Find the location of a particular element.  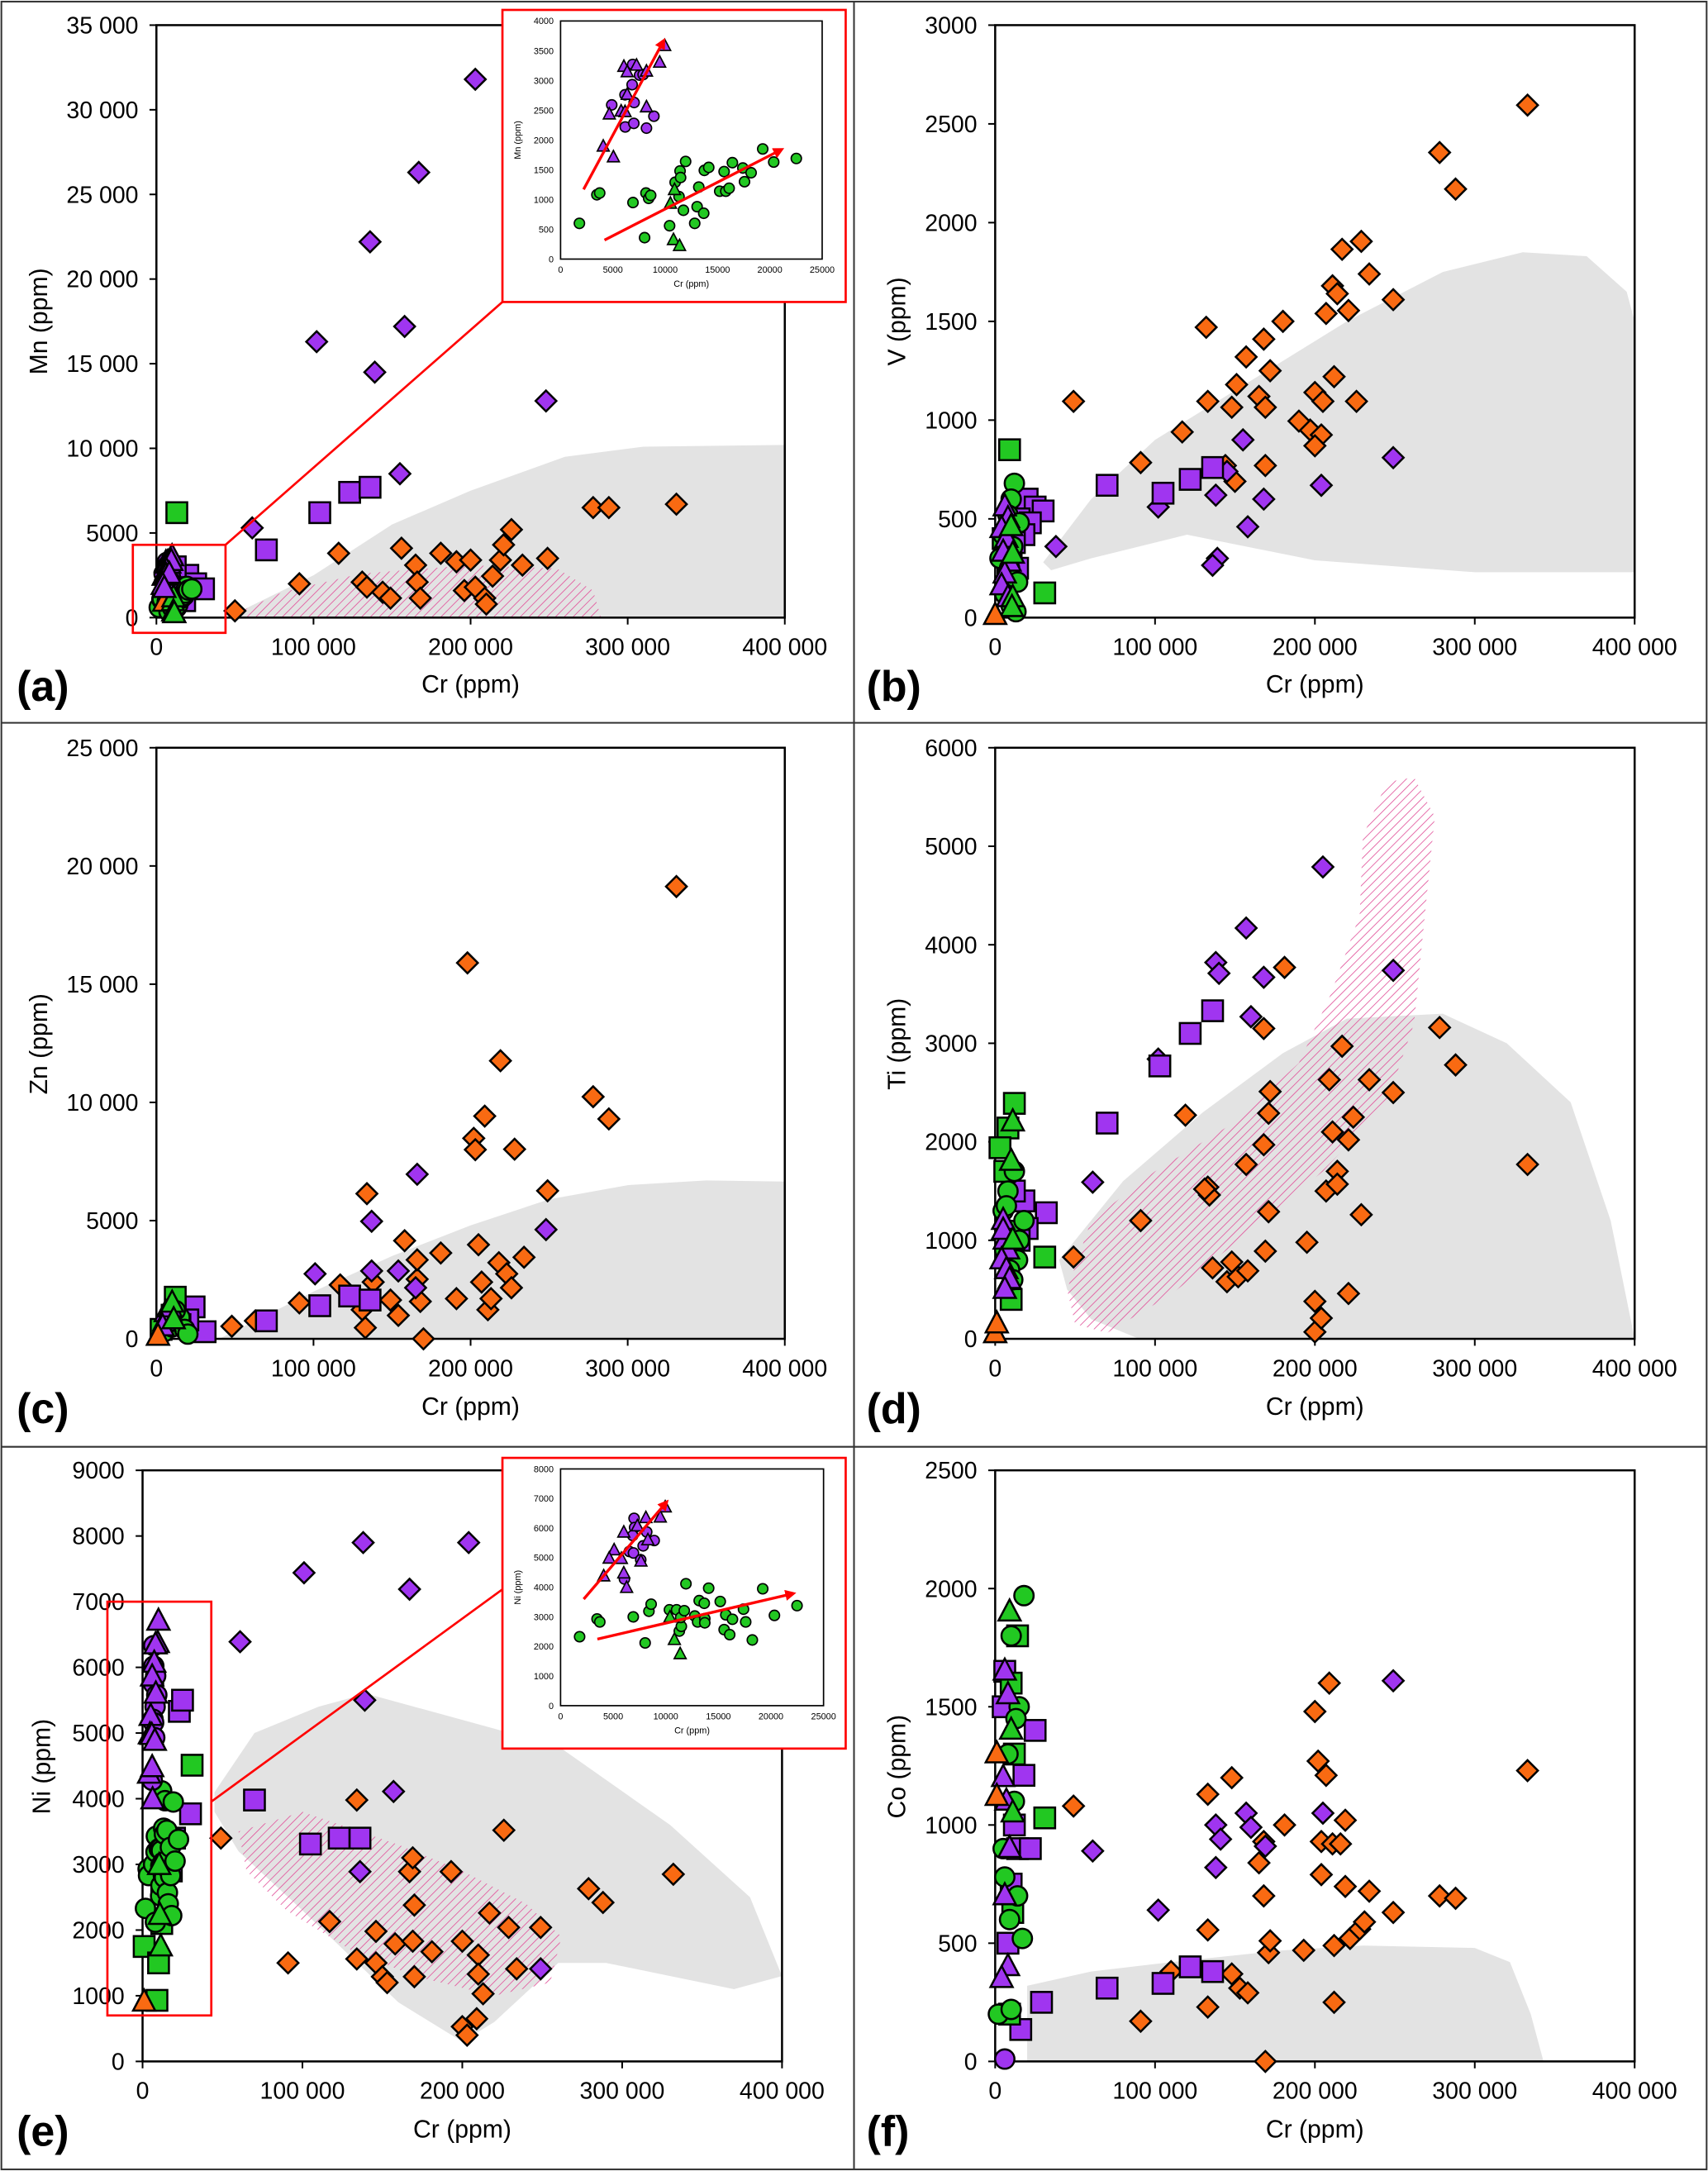

inset-y-tick-label: 4000 is located at coordinates (544, 21).